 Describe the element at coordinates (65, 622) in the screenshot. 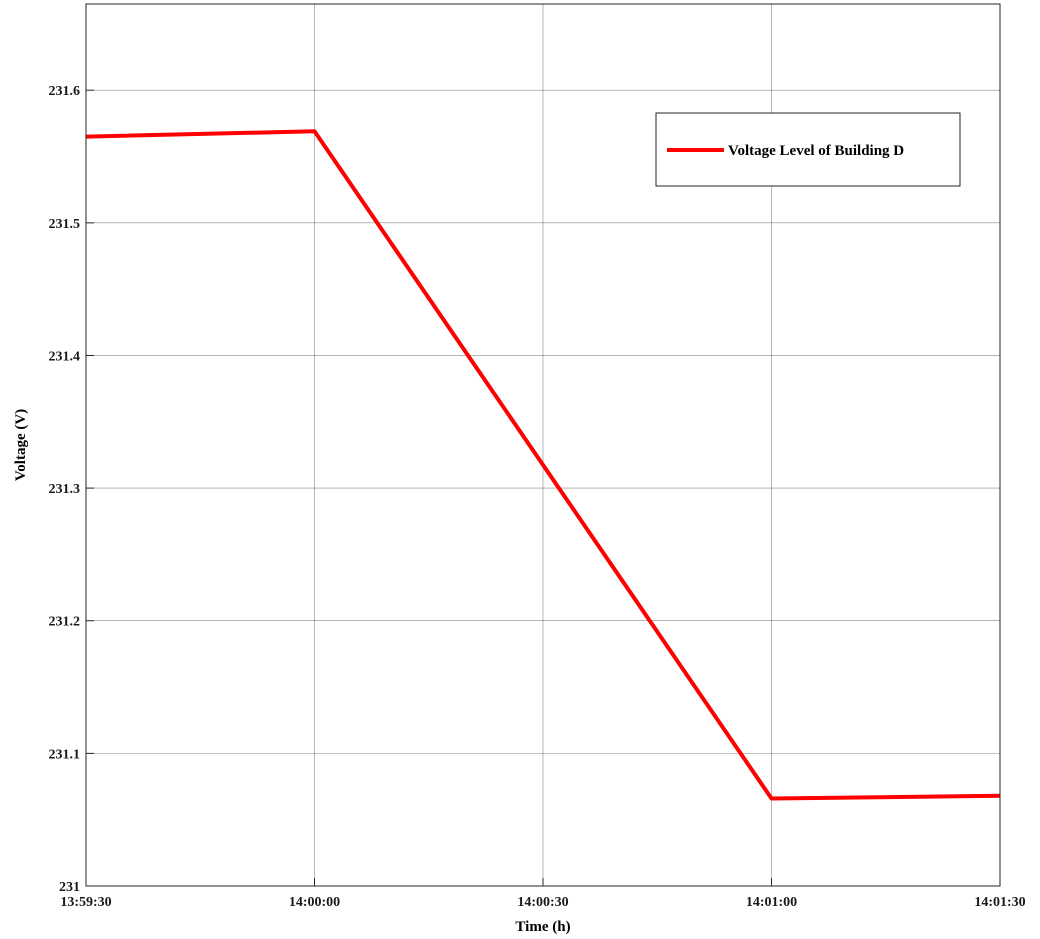

I see `y-tick-label: 231.2` at that location.